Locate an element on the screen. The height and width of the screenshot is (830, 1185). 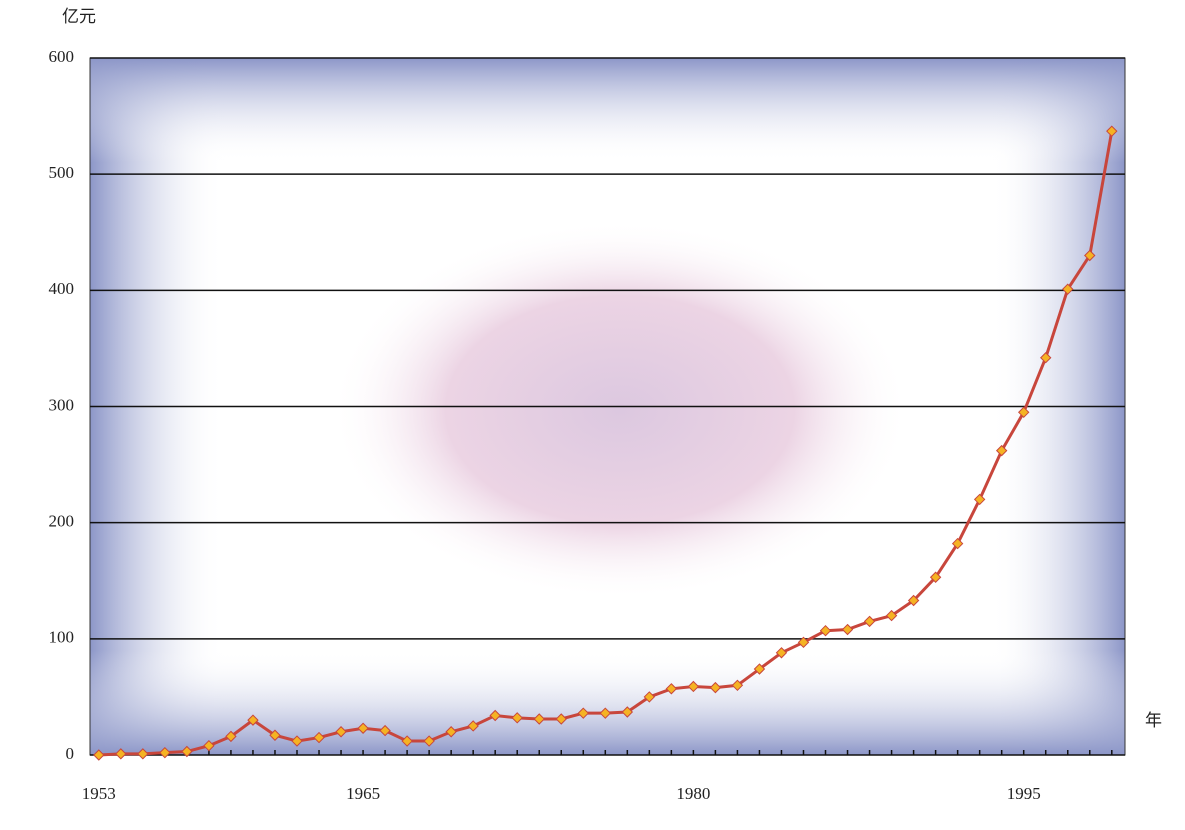
y-axis-label: 亿元 is located at coordinates (79, 16).